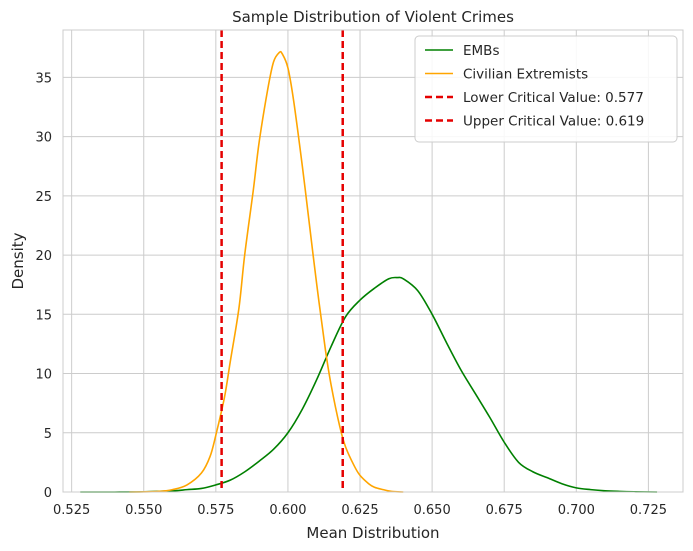  What do you see at coordinates (43, 256) in the screenshot?
I see `y-tick-label: 20` at bounding box center [43, 256].